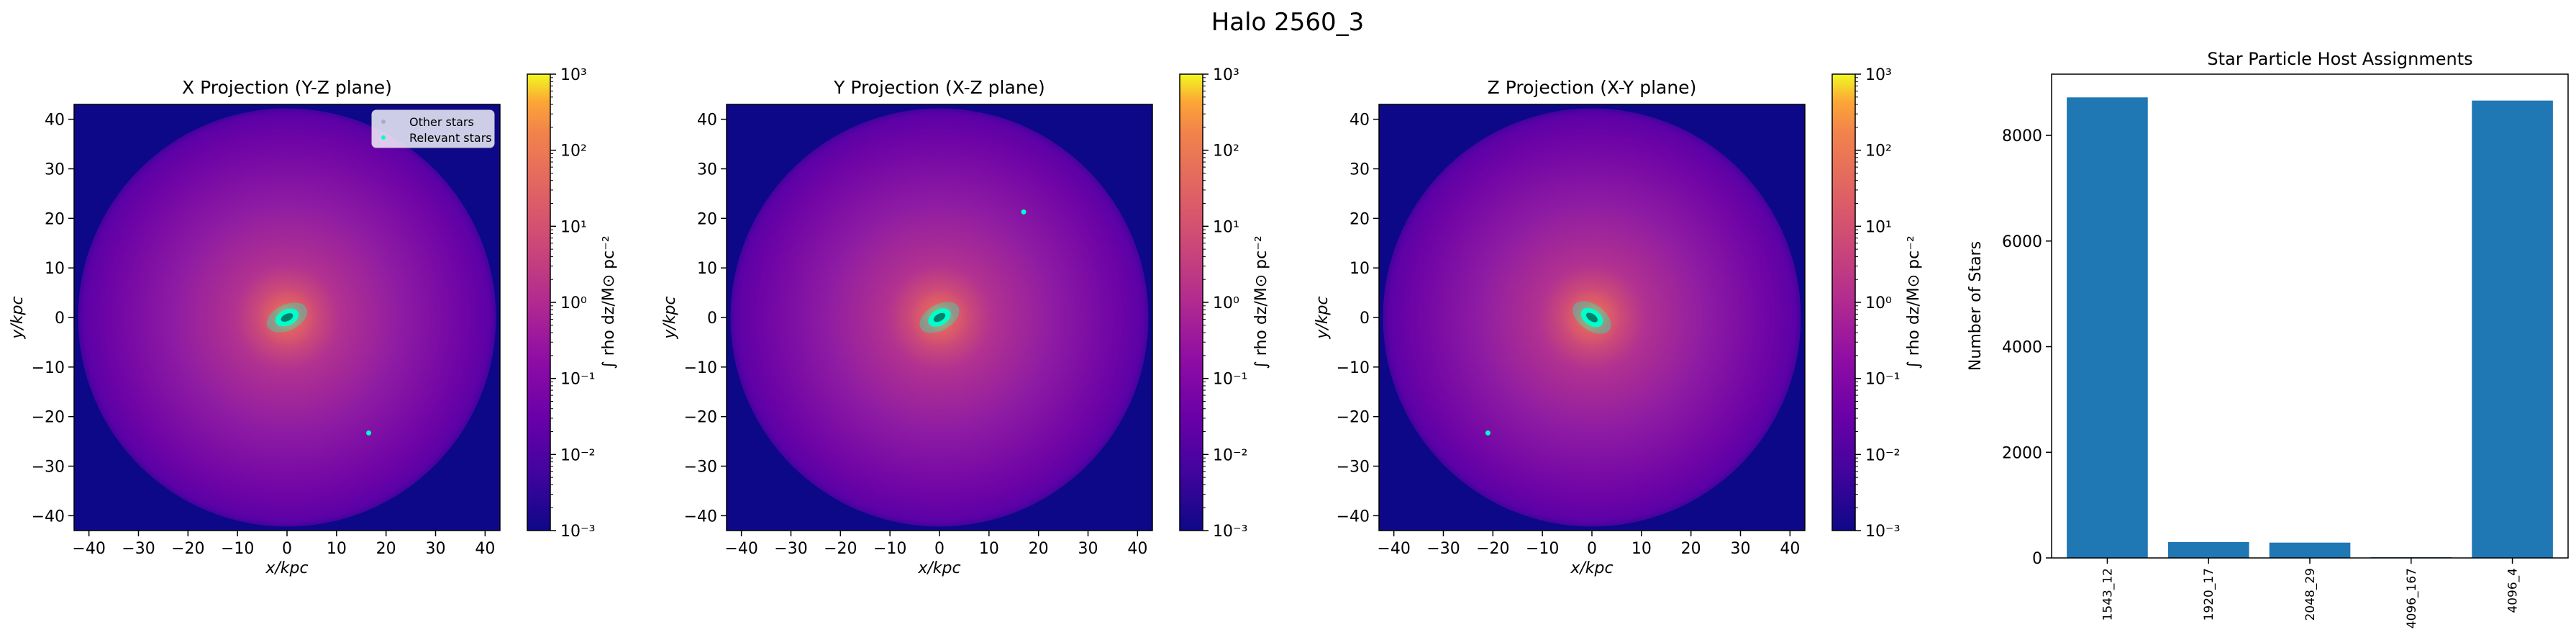  I want to click on x-tick-label: 4096_4, so click(2513, 590).